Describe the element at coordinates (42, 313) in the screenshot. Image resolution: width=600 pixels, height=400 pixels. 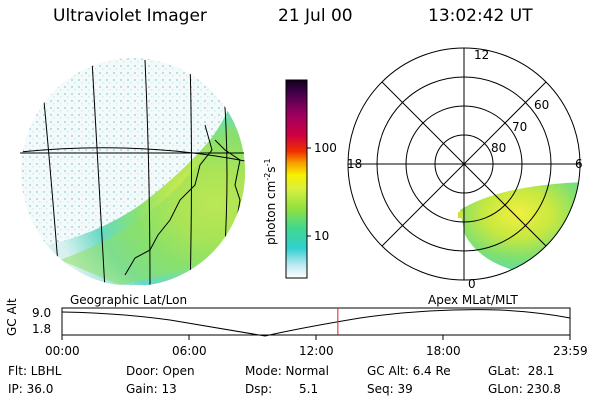
I see `alt-ytick-max: 9.0` at that location.